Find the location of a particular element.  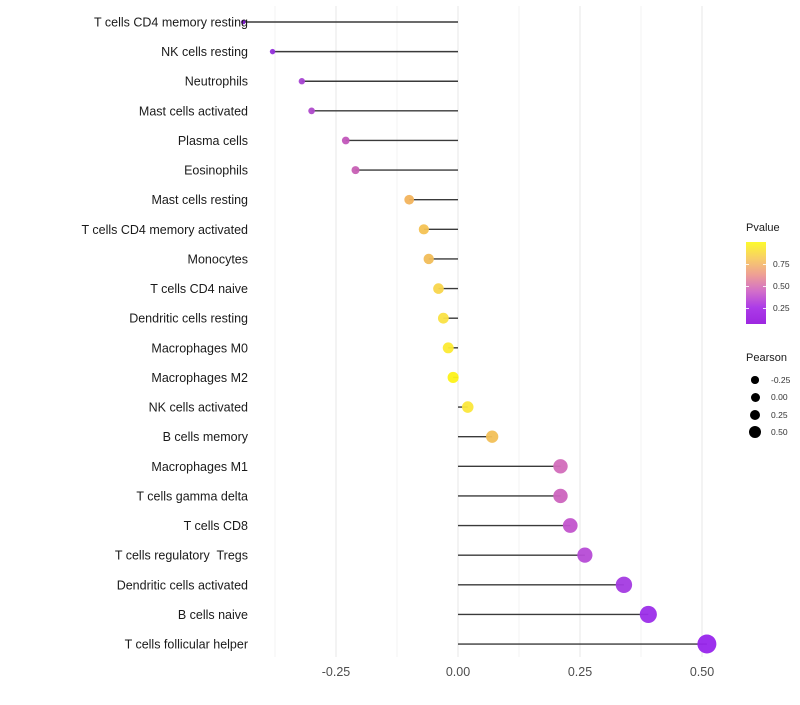

colorbar-tick-label: 0.75 is located at coordinates (781, 264).